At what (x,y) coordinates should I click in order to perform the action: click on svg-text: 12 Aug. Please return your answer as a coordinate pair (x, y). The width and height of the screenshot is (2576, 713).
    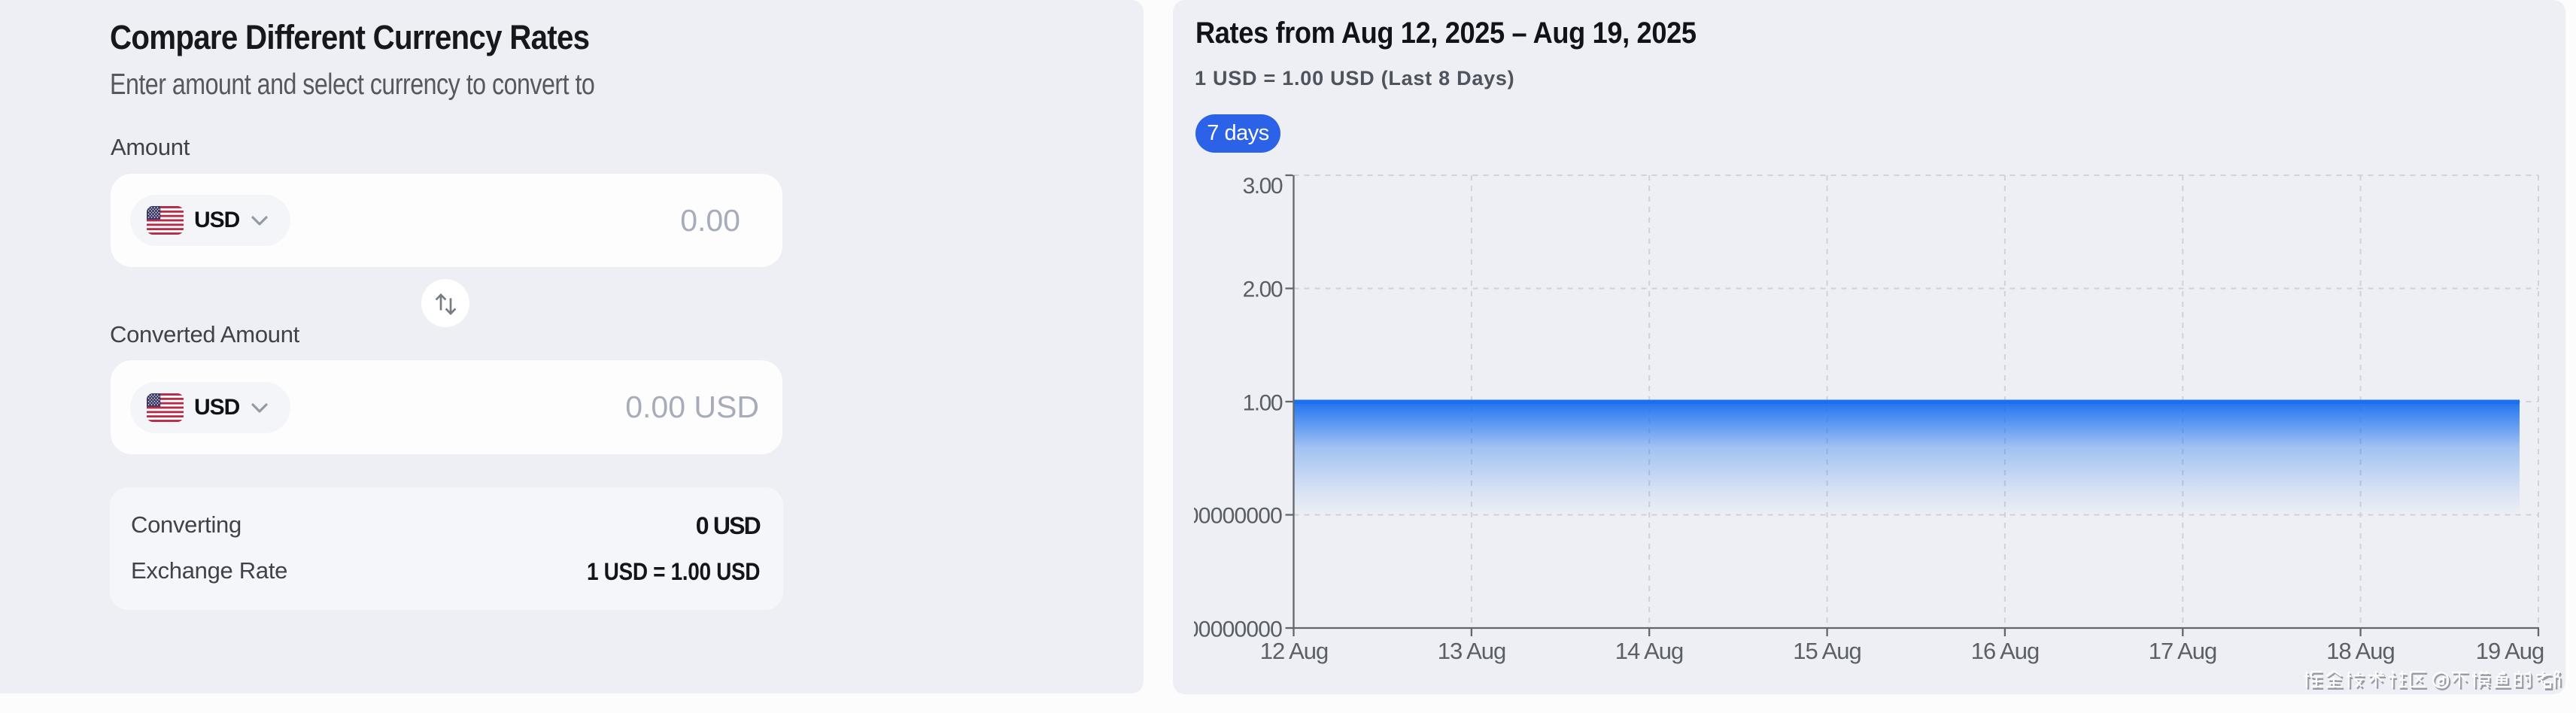
    Looking at the image, I should click on (1295, 651).